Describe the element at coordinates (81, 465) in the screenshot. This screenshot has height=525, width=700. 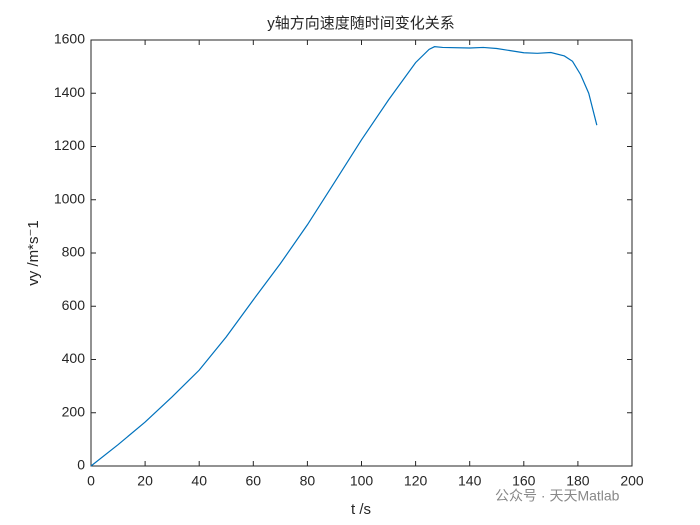
I see `y-tick-label: 0` at that location.